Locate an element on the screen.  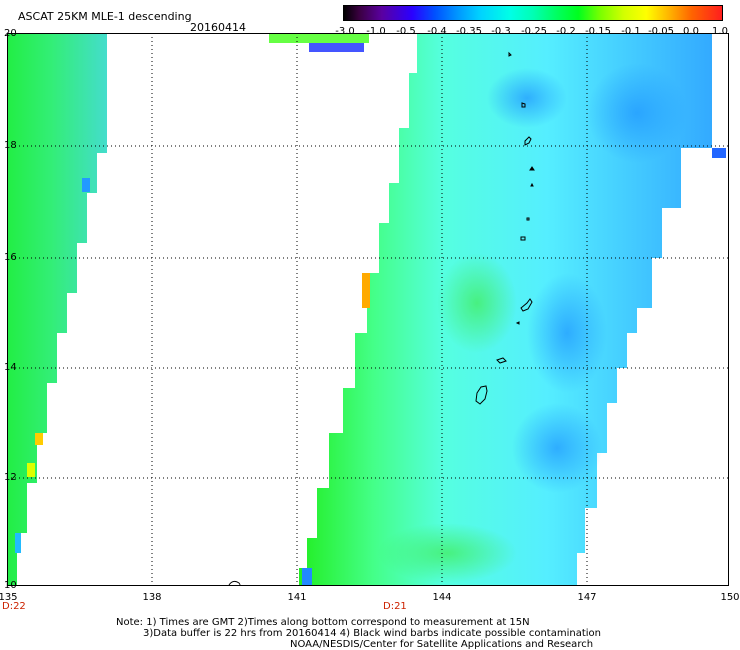
lat-label: 16 is located at coordinates (10, 257).